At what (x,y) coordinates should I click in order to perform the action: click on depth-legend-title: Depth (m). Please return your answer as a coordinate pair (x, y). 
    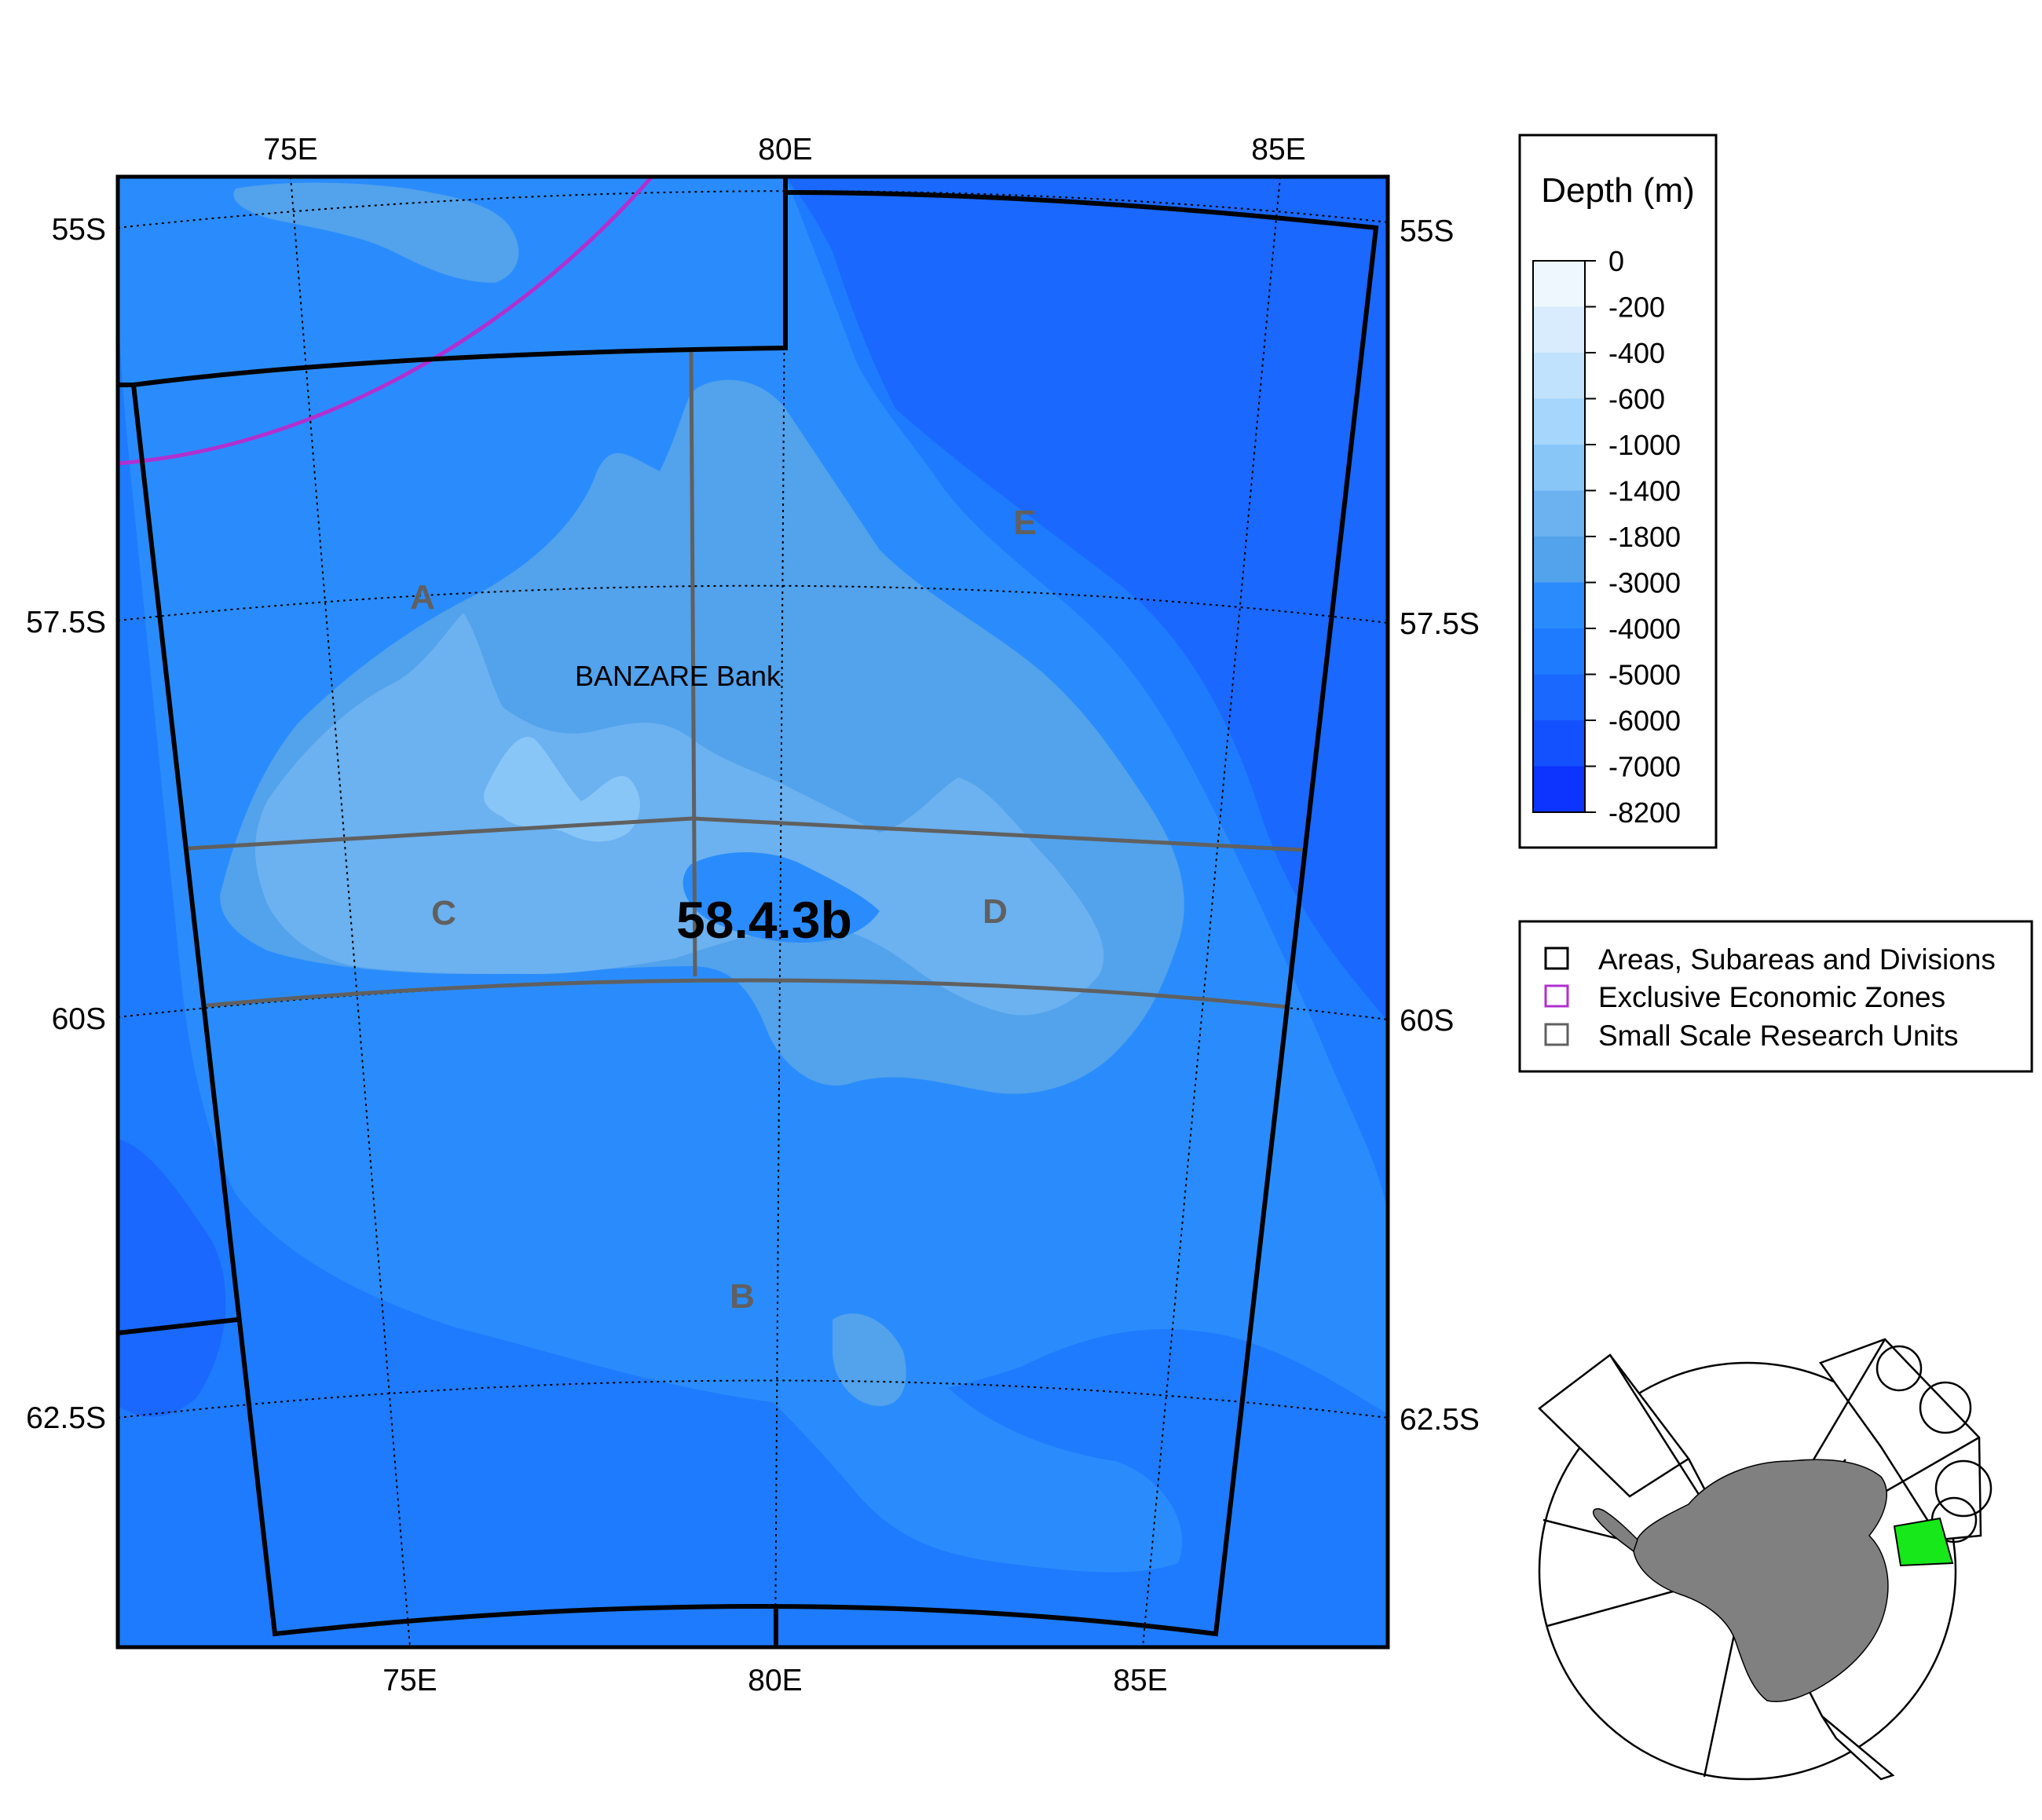
    Looking at the image, I should click on (1618, 190).